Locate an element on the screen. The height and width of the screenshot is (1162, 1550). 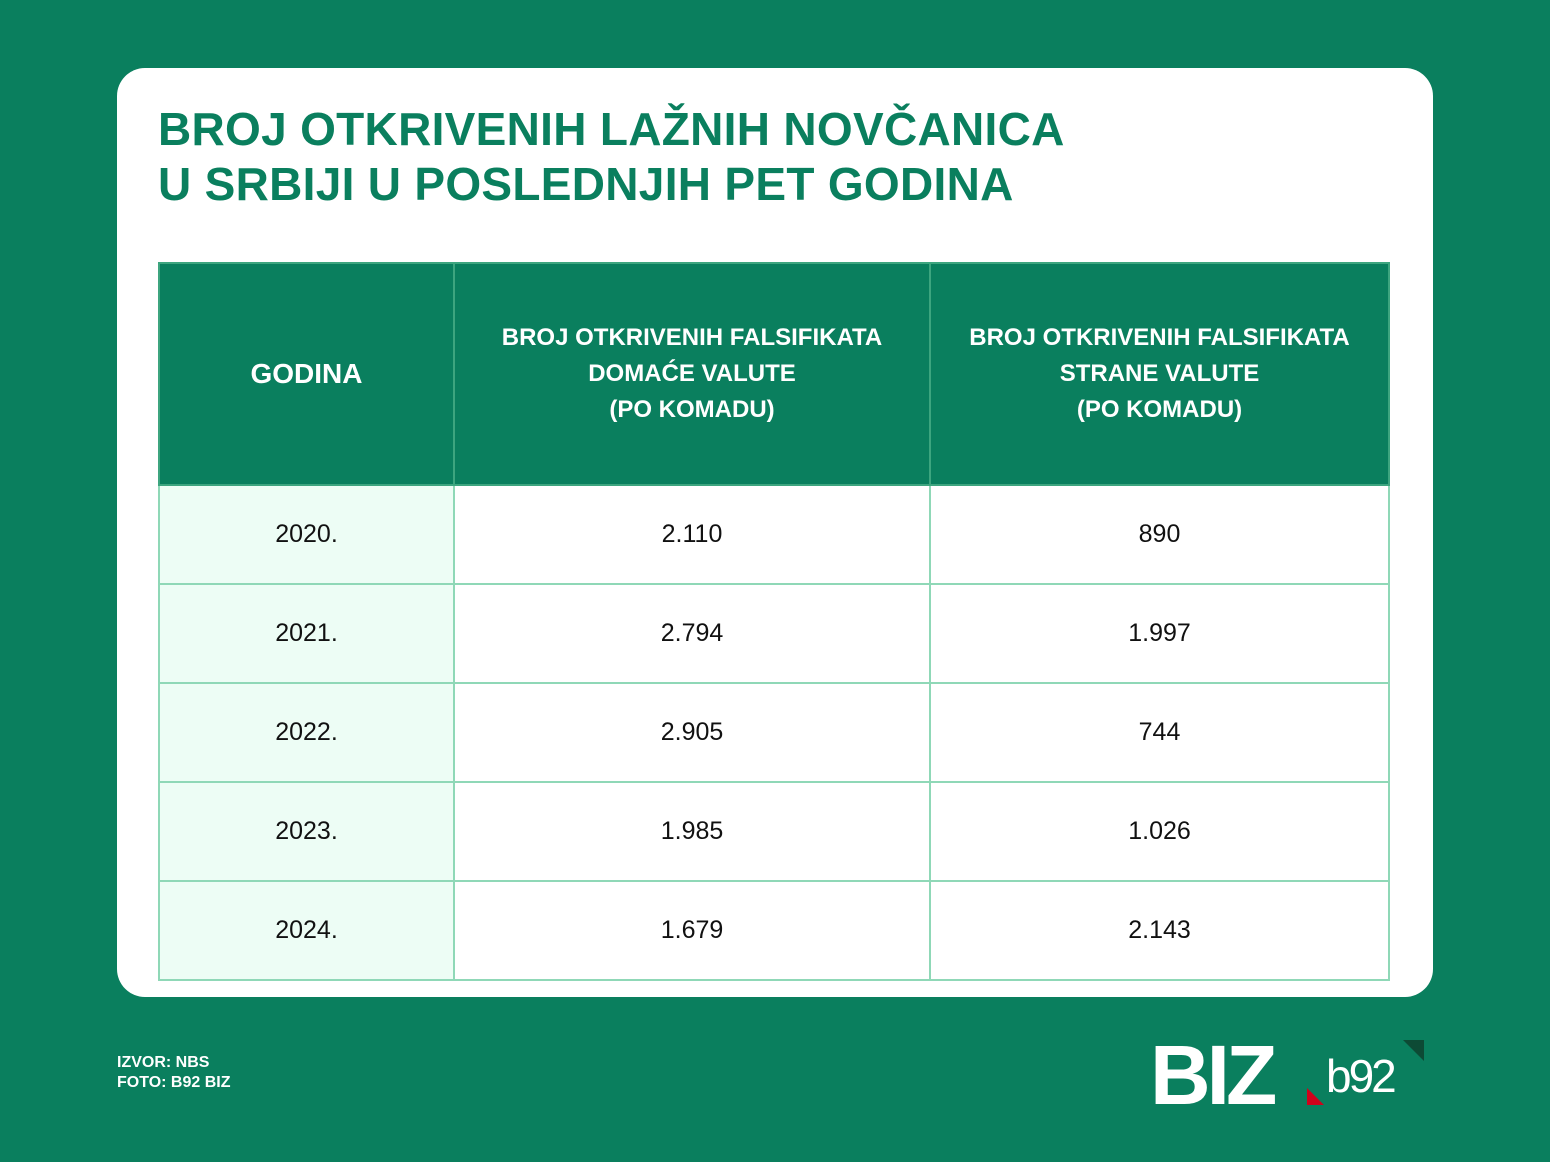
domestic-count-cell: 2.110 is located at coordinates (692, 534).